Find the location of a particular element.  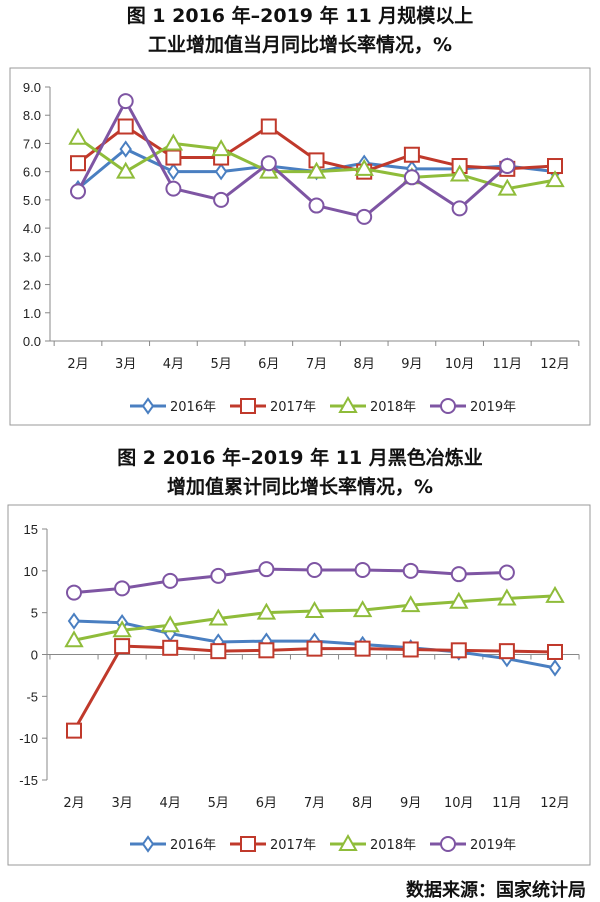

y-tick-label: 2.0 is located at coordinates (32, 285).